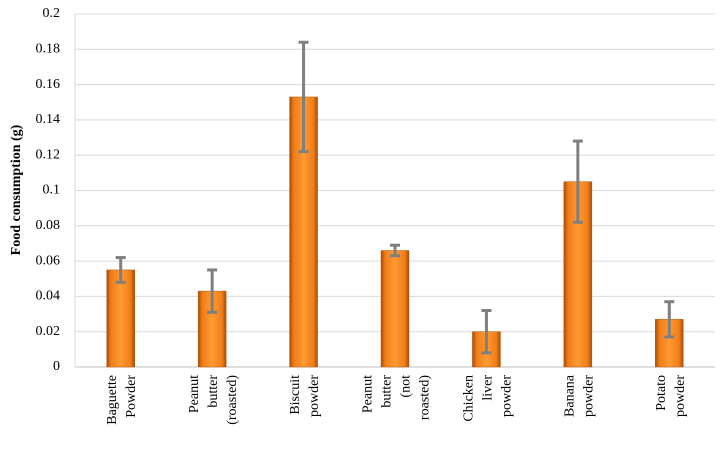 The width and height of the screenshot is (724, 449). What do you see at coordinates (52, 13) in the screenshot?
I see `y-tick-label: 0.2` at bounding box center [52, 13].